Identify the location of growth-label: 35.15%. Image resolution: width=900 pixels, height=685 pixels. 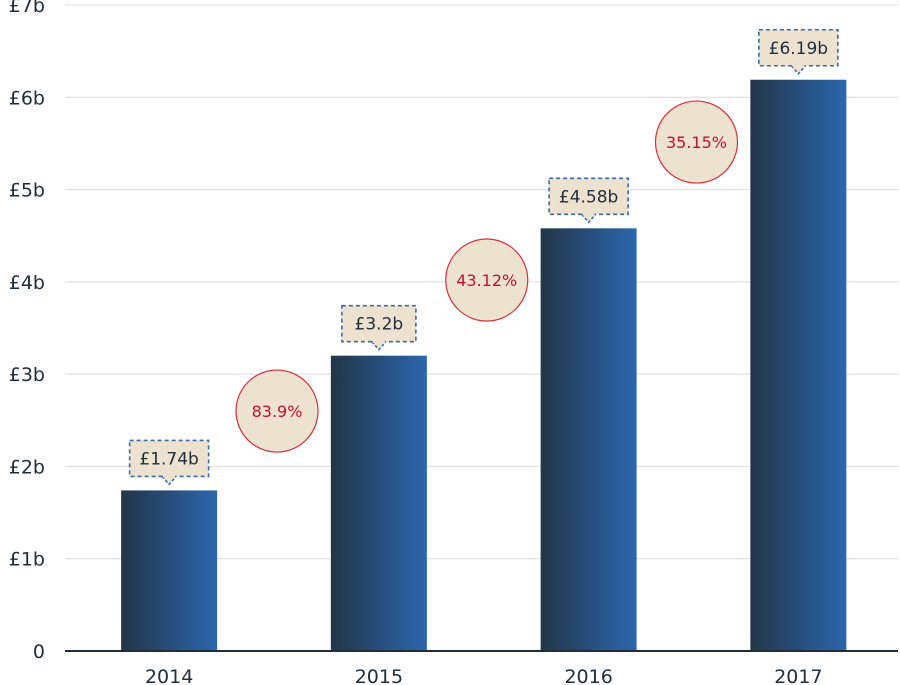
(696, 142).